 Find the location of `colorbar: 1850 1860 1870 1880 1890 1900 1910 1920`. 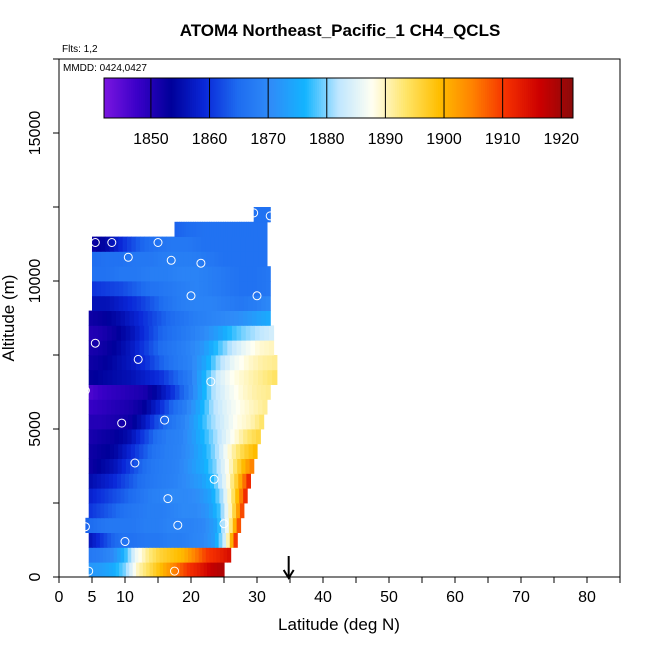

colorbar: 1850 1860 1870 1880 1890 1900 1910 1920 is located at coordinates (341, 112).